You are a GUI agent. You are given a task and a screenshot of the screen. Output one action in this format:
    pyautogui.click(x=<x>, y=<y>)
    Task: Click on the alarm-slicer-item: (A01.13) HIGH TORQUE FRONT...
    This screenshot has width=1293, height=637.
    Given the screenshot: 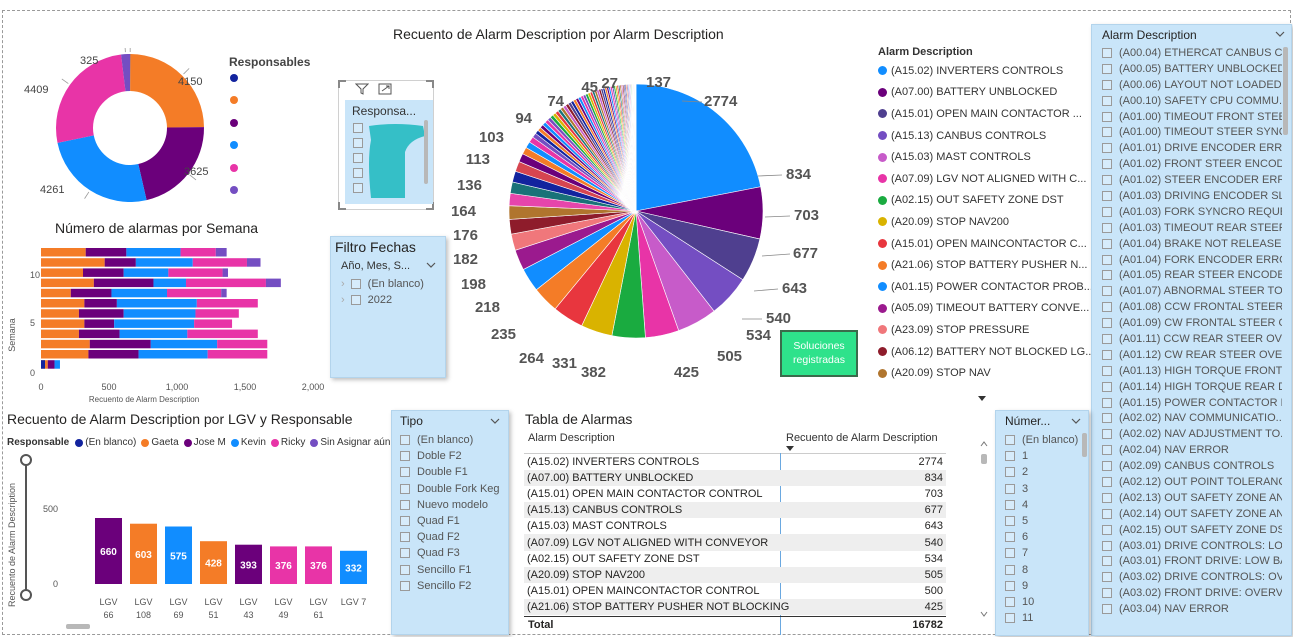 What is the action you would take?
    pyautogui.click(x=1192, y=371)
    